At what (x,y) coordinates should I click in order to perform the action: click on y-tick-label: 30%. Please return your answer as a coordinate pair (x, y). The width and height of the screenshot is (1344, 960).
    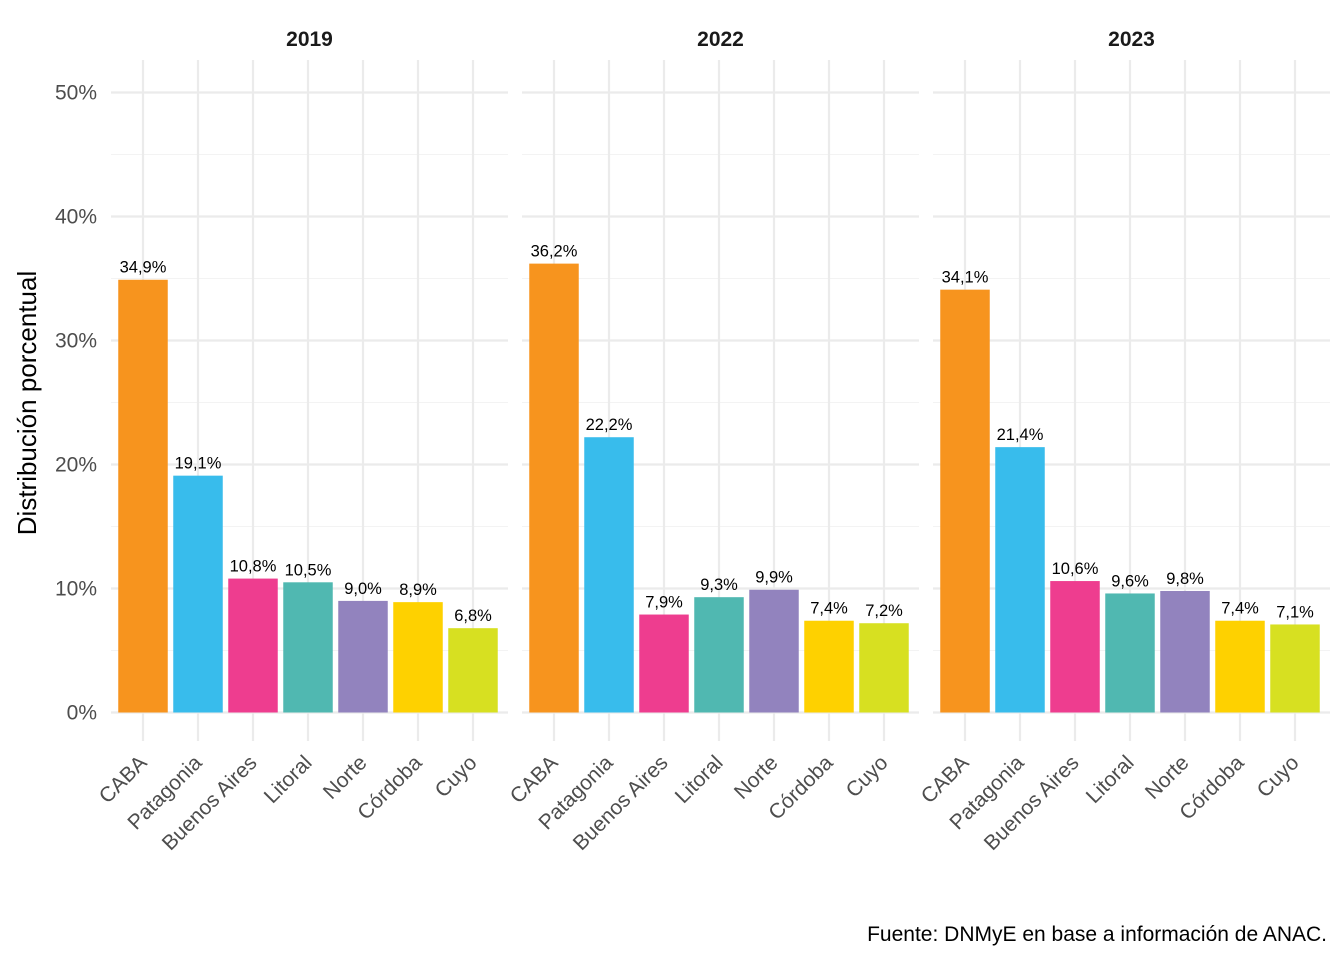
    Looking at the image, I should click on (76, 341).